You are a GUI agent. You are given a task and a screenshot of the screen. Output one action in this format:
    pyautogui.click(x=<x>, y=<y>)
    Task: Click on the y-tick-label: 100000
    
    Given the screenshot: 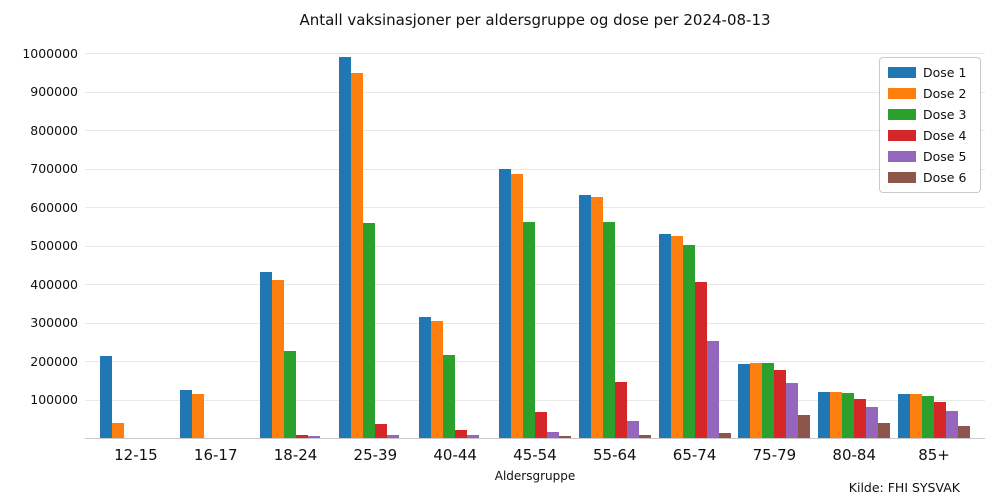 What is the action you would take?
    pyautogui.click(x=54, y=399)
    